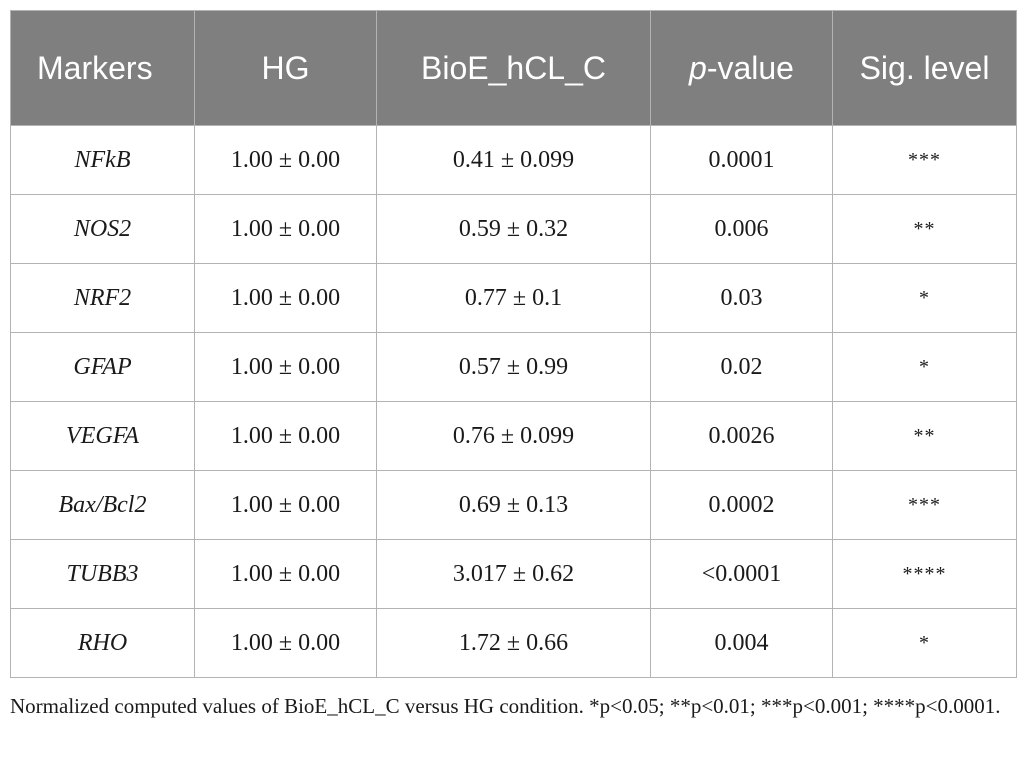  I want to click on marker-cell: VEGFA, so click(102, 436).